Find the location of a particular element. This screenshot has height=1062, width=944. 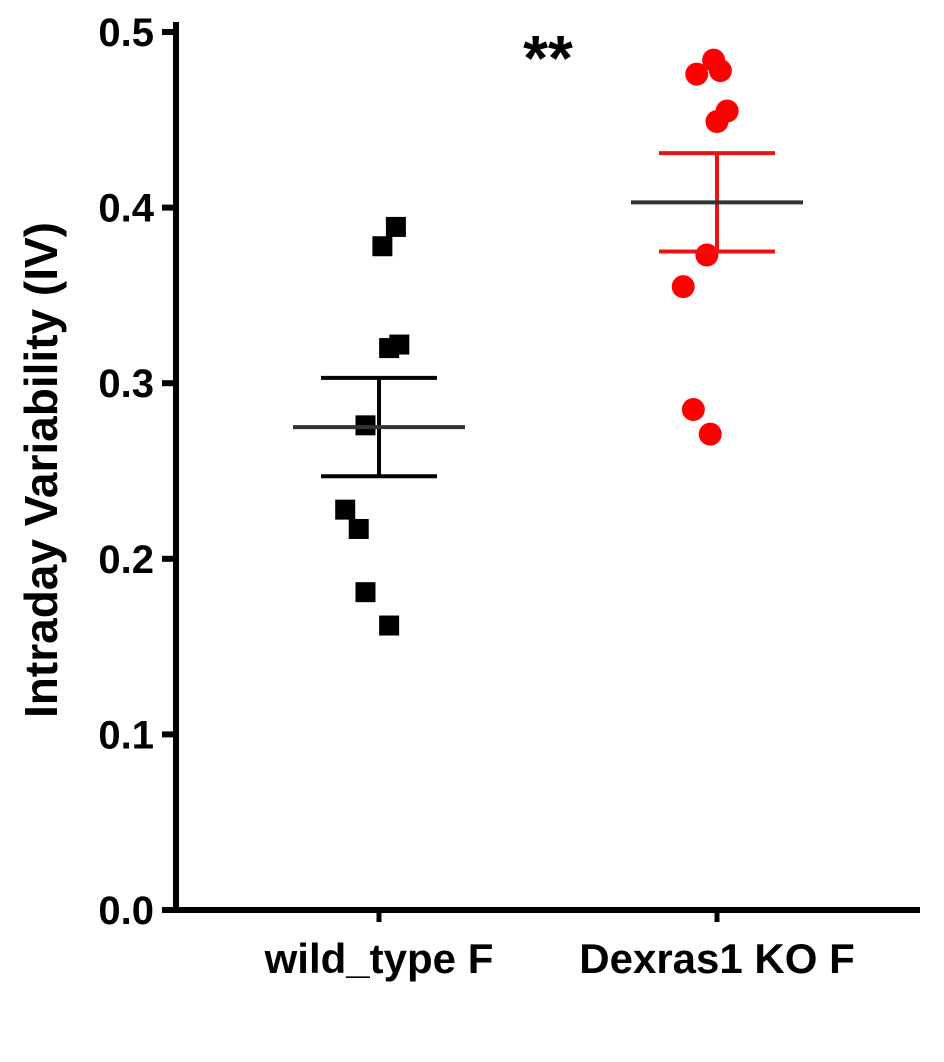

significance-label: ** is located at coordinates (548, 58).